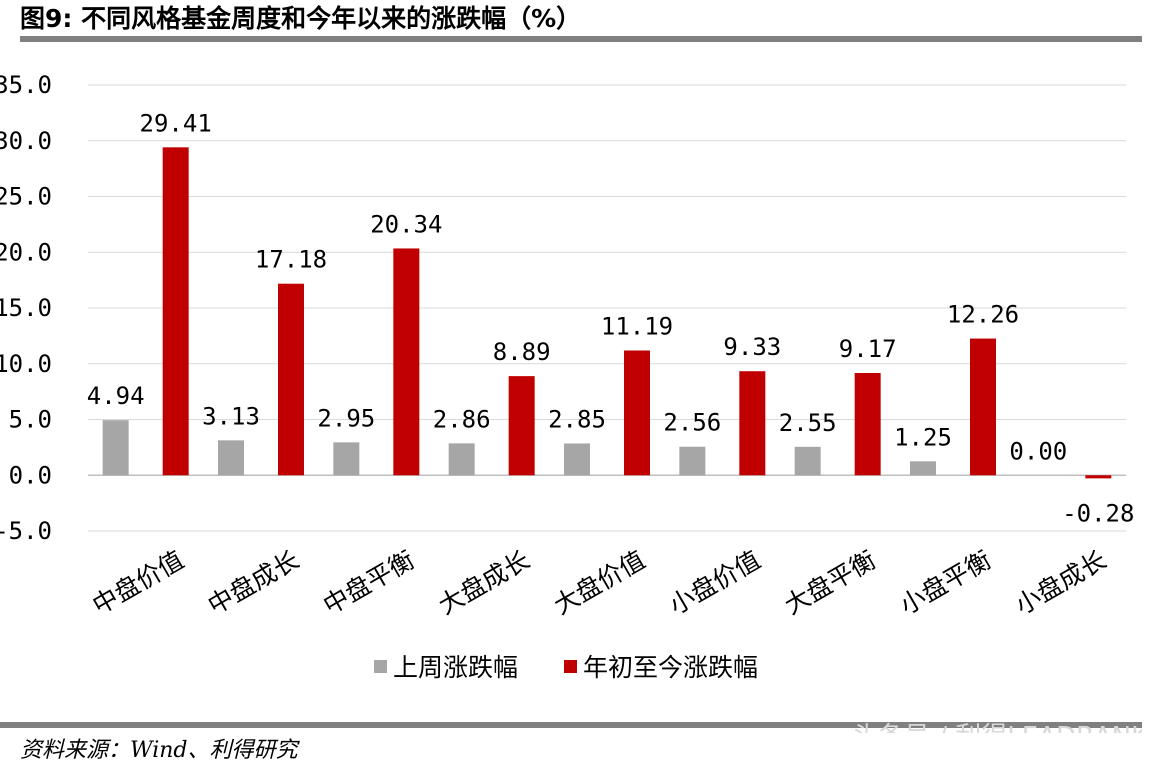 Image resolution: width=1150 pixels, height=770 pixels. Describe the element at coordinates (692, 423) in the screenshot. I see `data-label: 2.56` at that location.